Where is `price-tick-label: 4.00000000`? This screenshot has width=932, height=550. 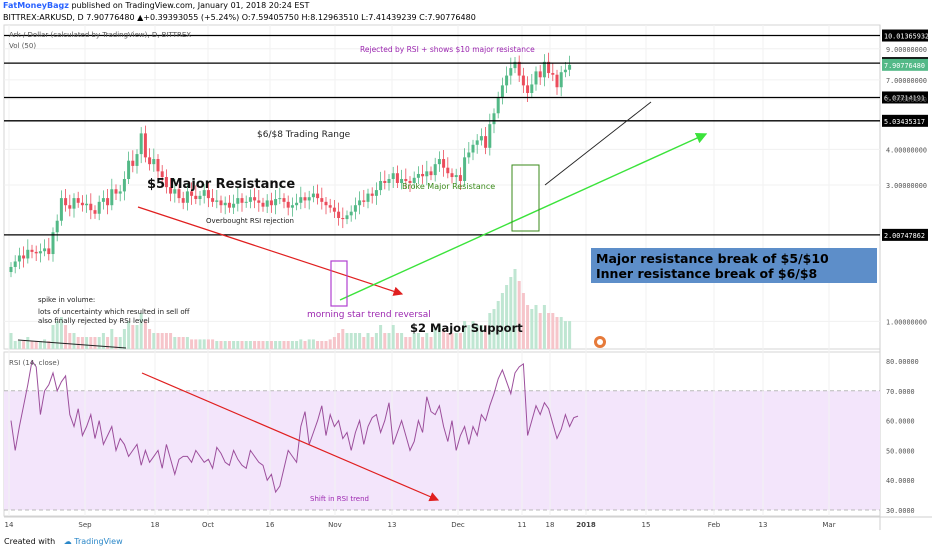 price-tick-label: 4.00000000 is located at coordinates (906, 150).